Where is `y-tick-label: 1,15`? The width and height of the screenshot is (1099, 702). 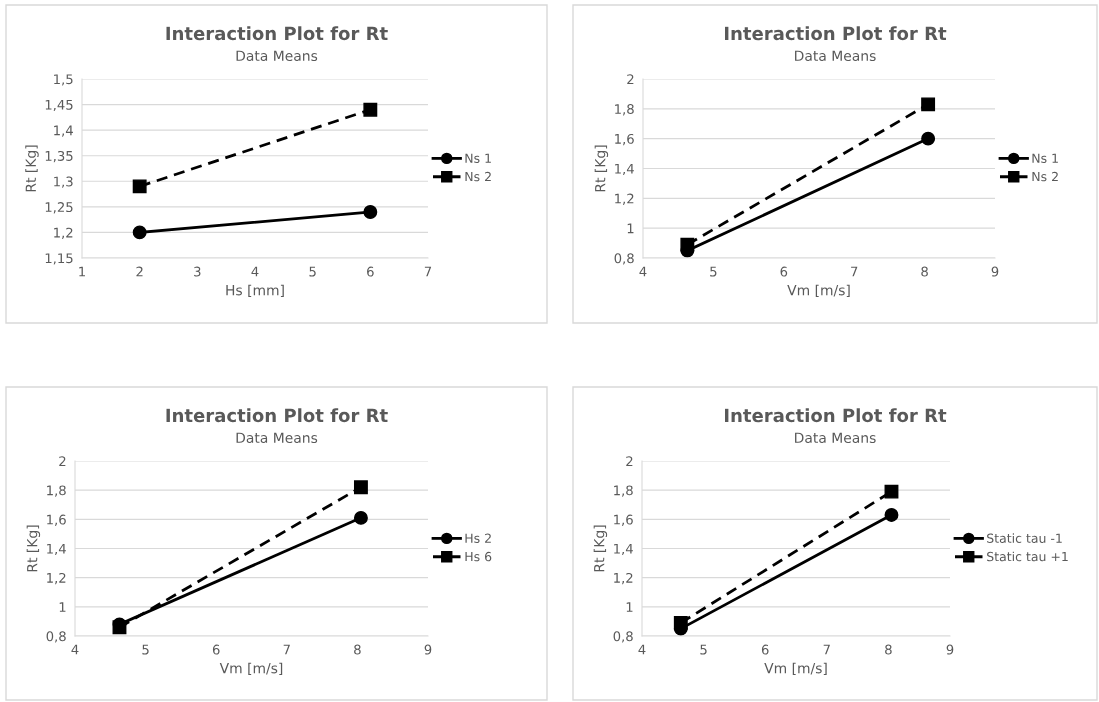 y-tick-label: 1,15 is located at coordinates (59, 259).